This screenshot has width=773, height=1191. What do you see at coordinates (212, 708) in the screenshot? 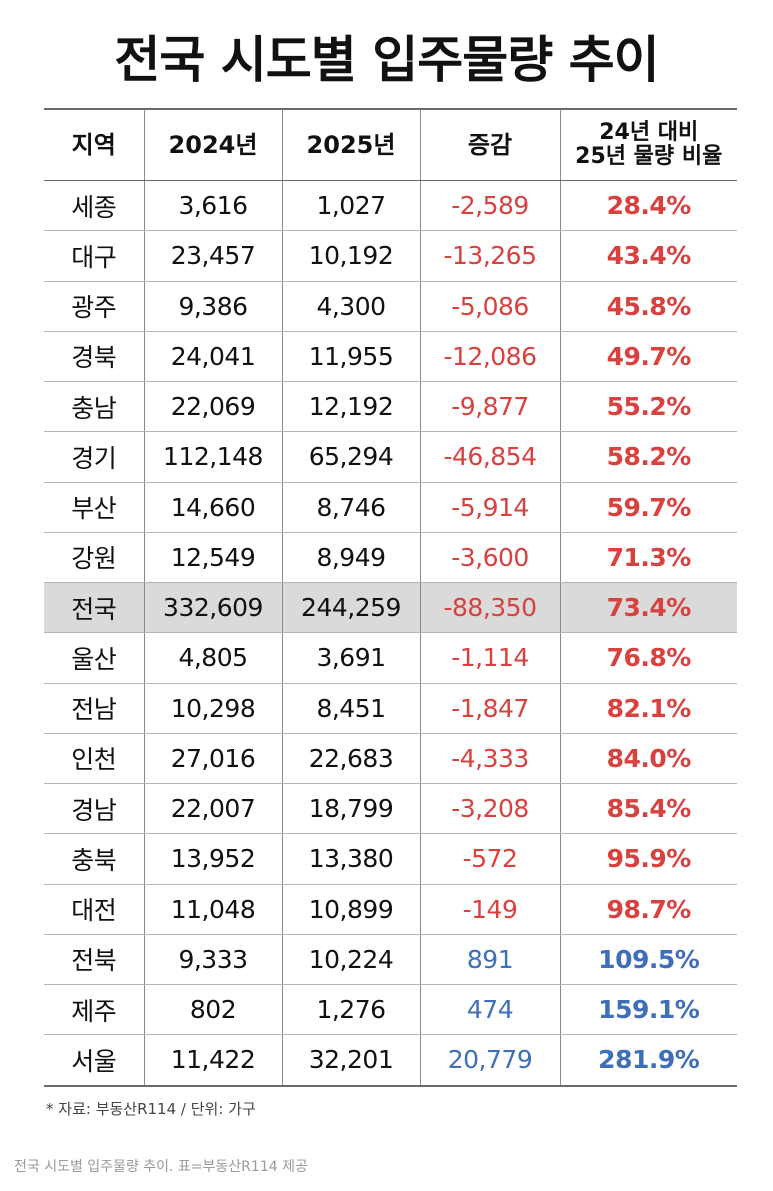
I see `cell-2024: 10,298` at bounding box center [212, 708].